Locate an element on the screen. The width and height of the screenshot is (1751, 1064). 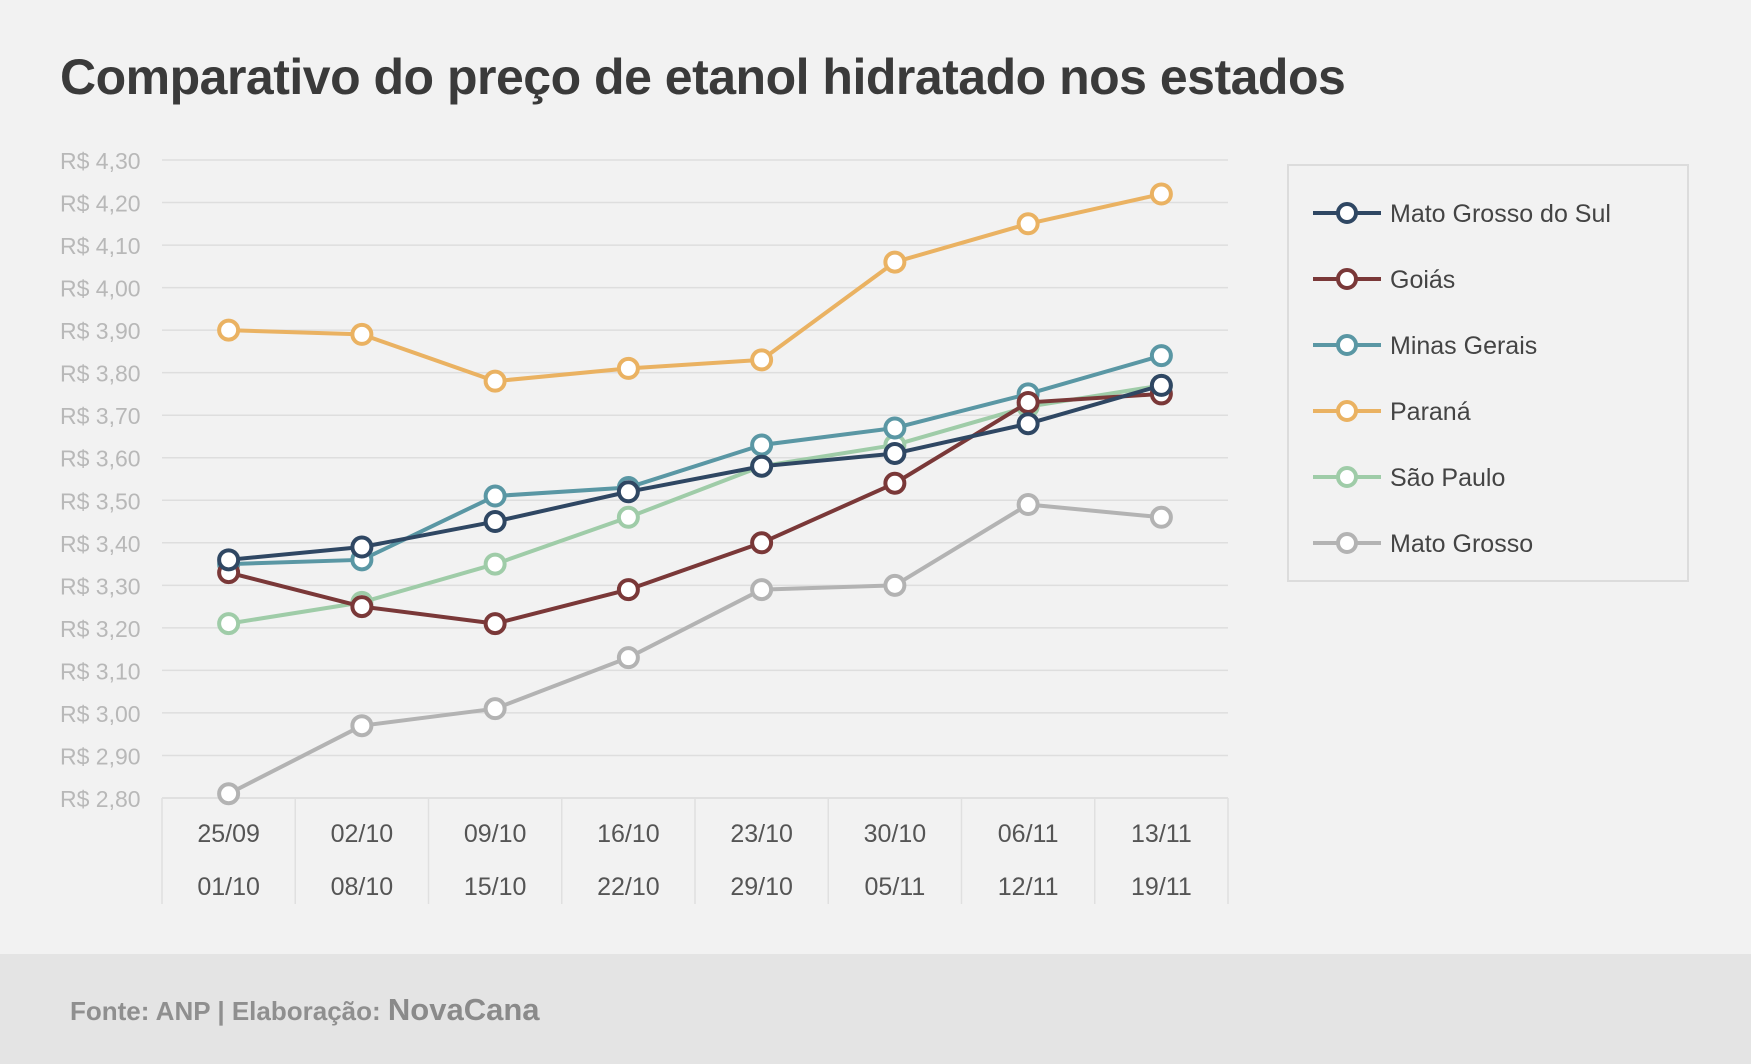
y-tick-label: R$ 3,60 is located at coordinates (100, 459).